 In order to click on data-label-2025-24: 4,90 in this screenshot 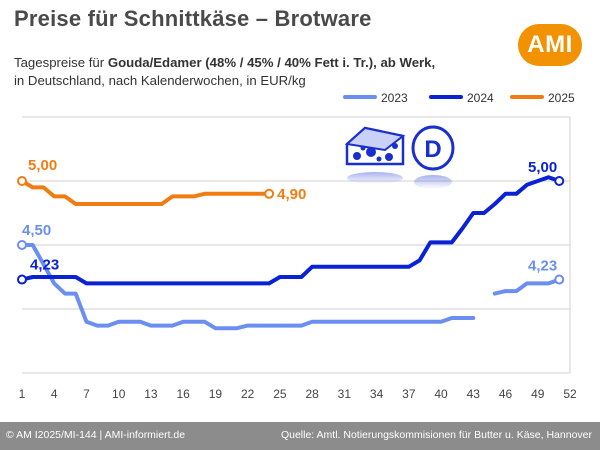, I will do `click(291, 194)`.